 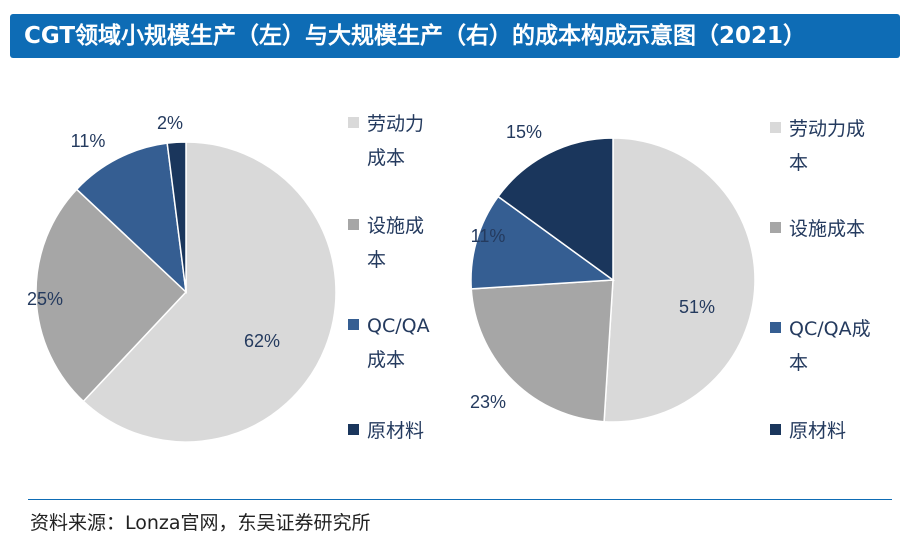 I want to click on source-note: 资料来源：Lonza官网，东吴证券研究所, so click(x=200, y=523).